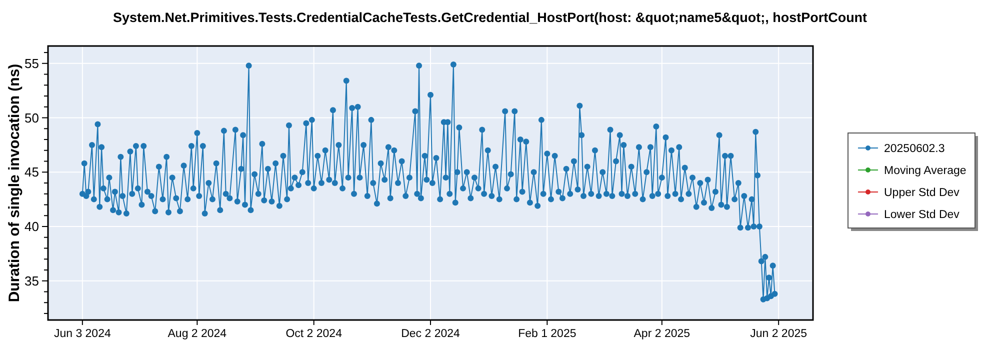 Image resolution: width=1000 pixels, height=350 pixels. I want to click on x-tick-label: Dec 2 2024, so click(431, 334).